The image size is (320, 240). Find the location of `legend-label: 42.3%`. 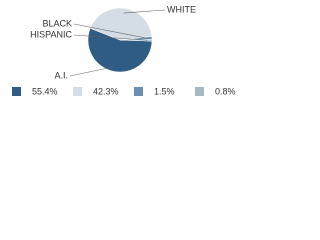

legend-label: 42.3% is located at coordinates (106, 91).